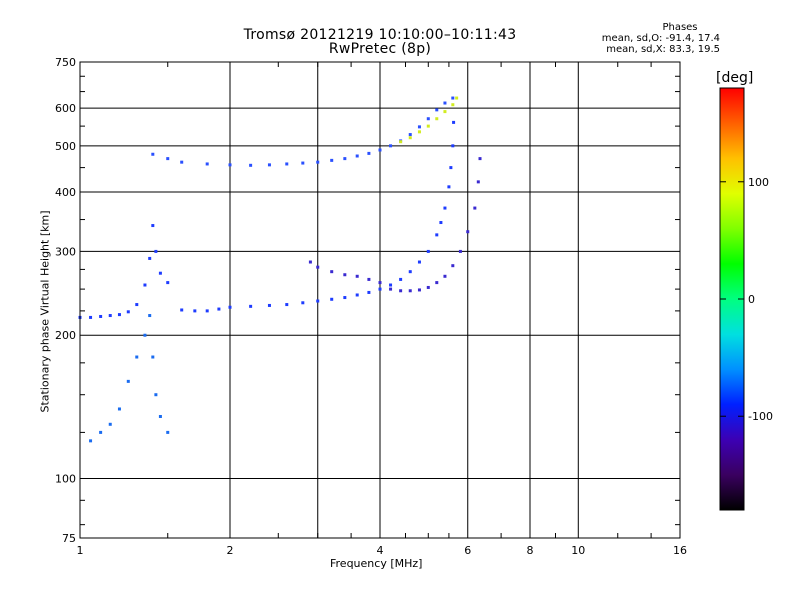 The width and height of the screenshot is (800, 600). What do you see at coordinates (751, 299) in the screenshot?
I see `colorbar-tick-label: 0` at bounding box center [751, 299].